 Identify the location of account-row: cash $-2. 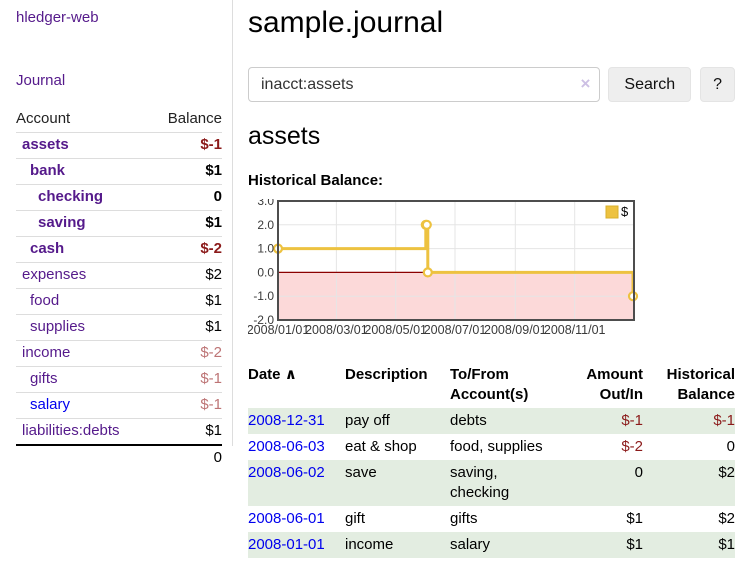
(119, 249).